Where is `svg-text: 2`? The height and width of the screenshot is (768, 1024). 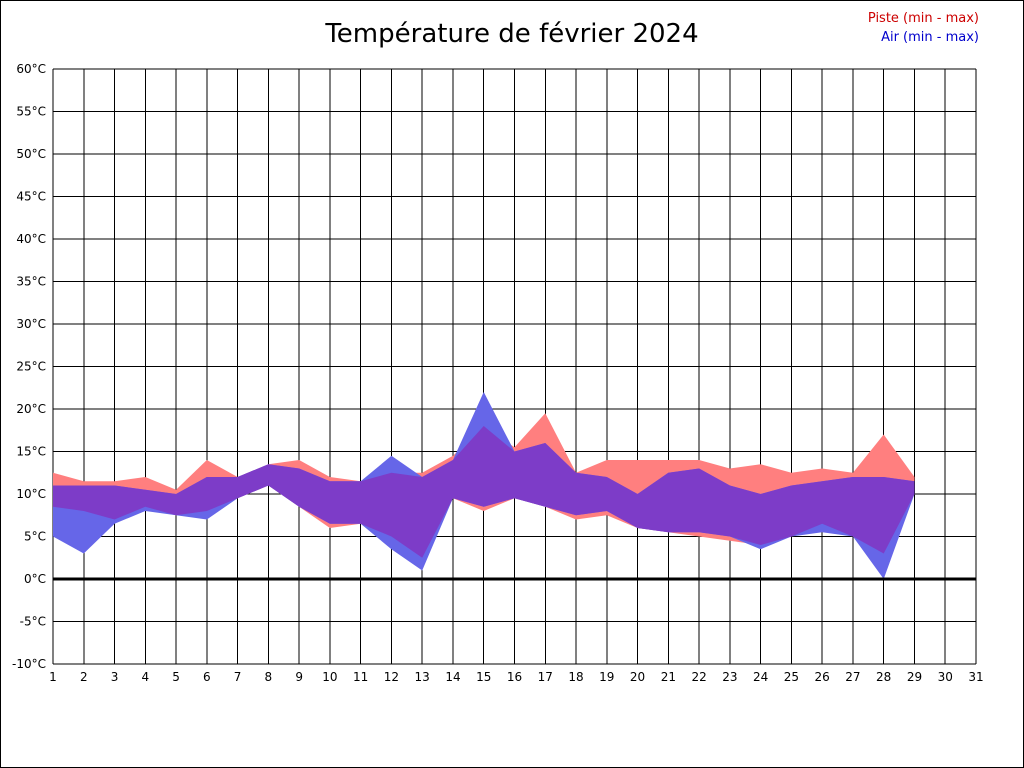
svg-text: 2 is located at coordinates (84, 677).